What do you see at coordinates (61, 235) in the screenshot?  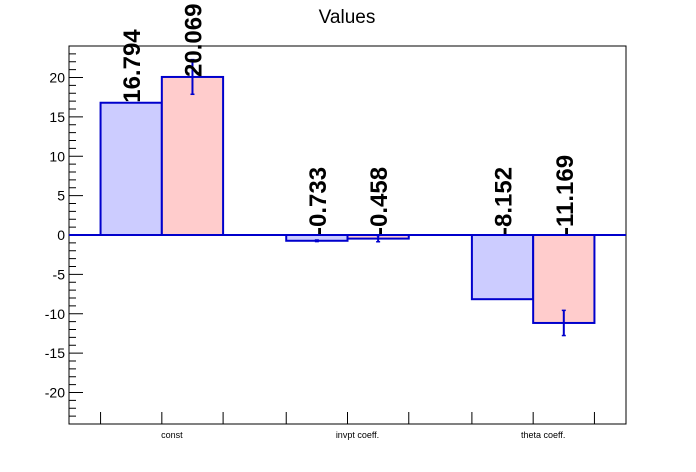 I see `y-tick-label: 0` at bounding box center [61, 235].